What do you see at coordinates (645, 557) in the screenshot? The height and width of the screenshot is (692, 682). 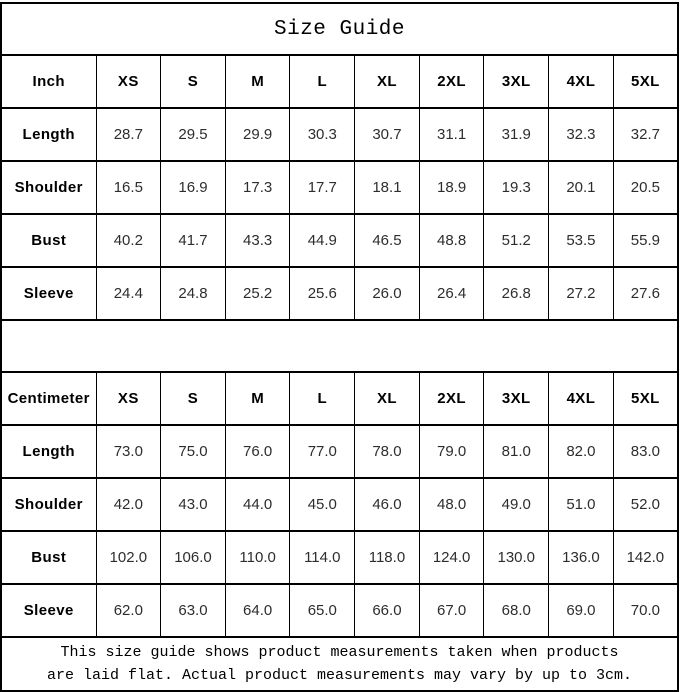 I see `value-cell: 142.0` at bounding box center [645, 557].